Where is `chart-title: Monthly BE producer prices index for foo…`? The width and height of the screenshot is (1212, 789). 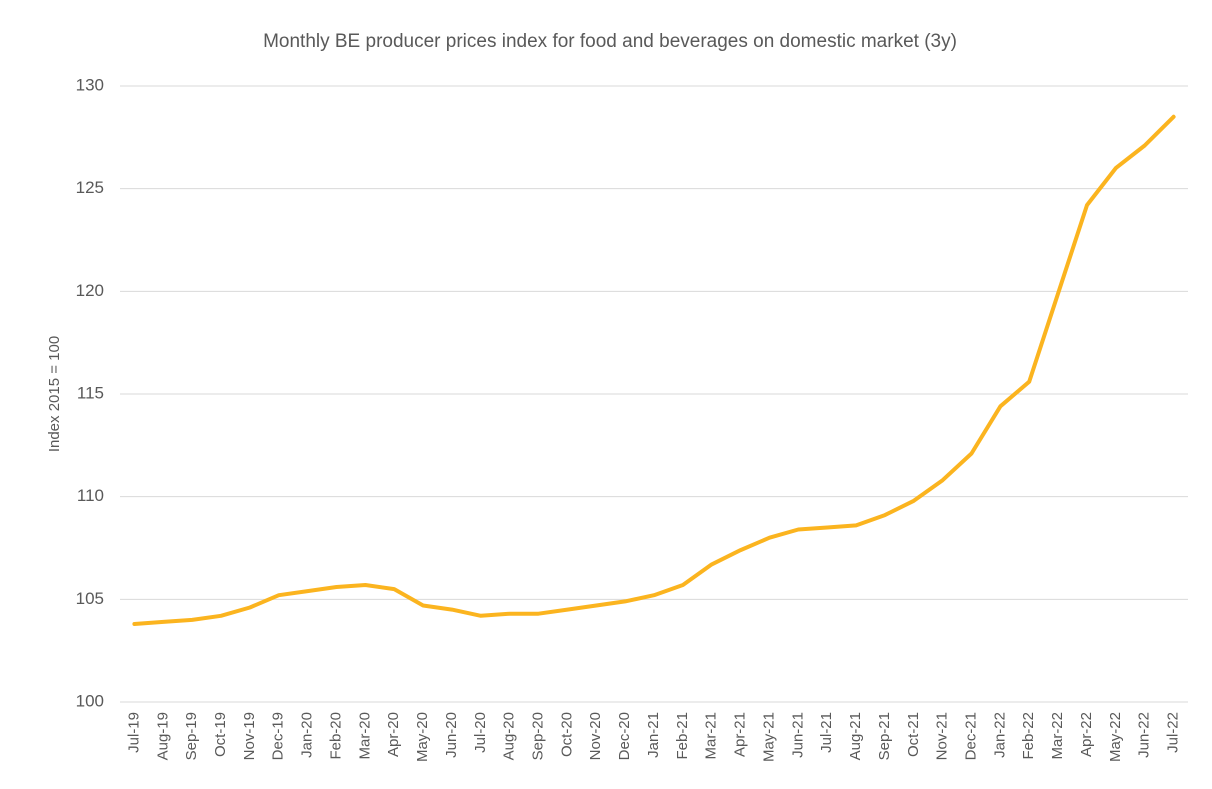 chart-title: Monthly BE producer prices index for foo… is located at coordinates (610, 41).